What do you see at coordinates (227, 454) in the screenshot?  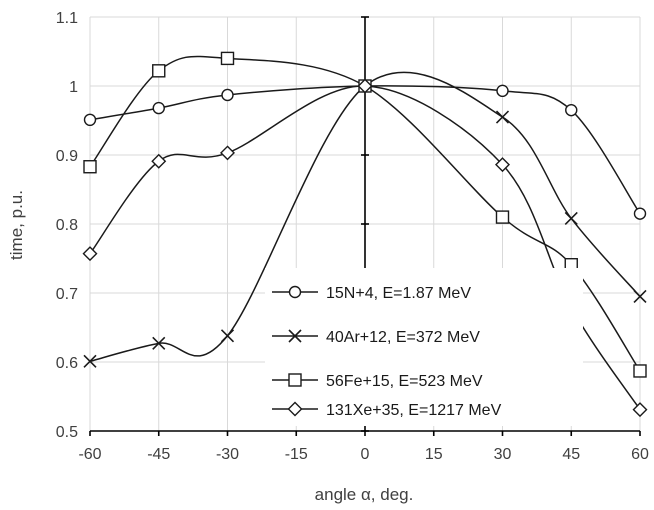 I see `x-tick-label: -30` at bounding box center [227, 454].